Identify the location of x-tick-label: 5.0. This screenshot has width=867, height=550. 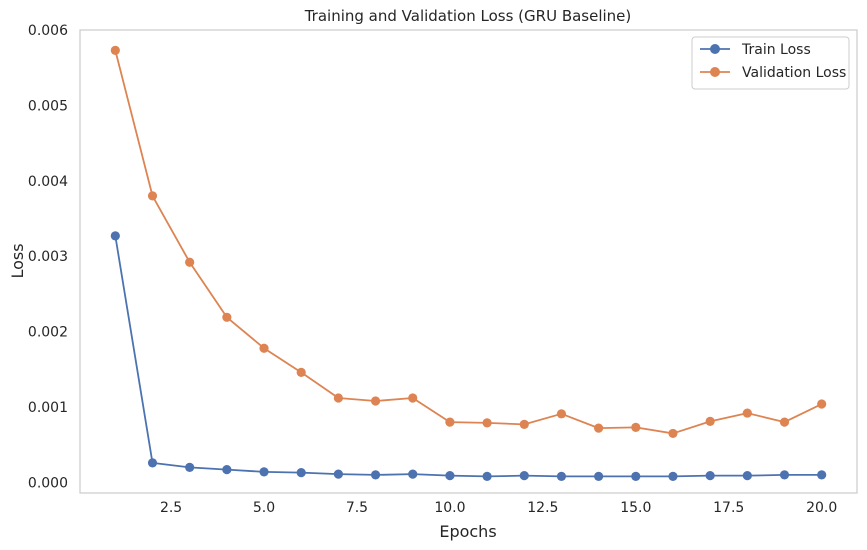
(264, 508).